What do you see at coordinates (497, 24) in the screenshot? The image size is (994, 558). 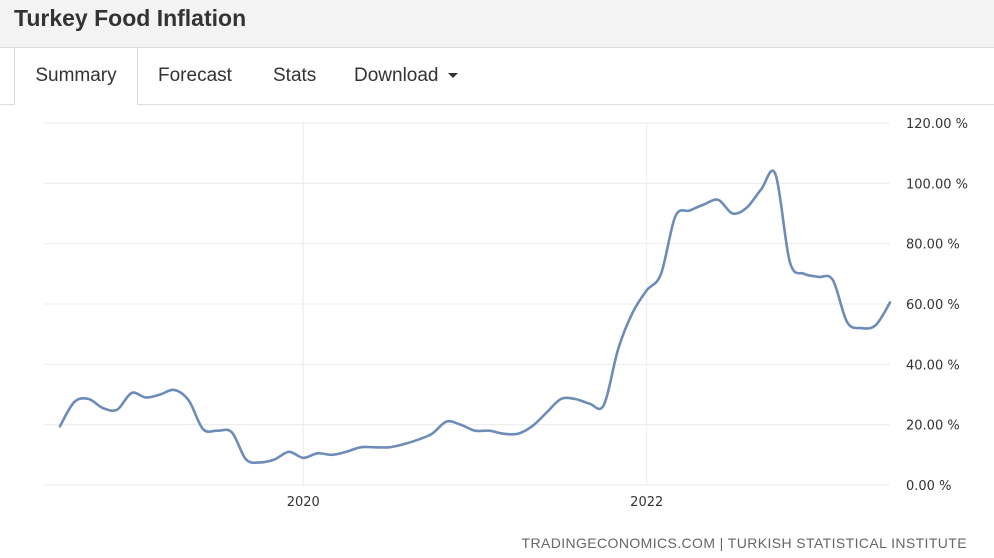 I see `title-bar: Turkey Food Inflation` at bounding box center [497, 24].